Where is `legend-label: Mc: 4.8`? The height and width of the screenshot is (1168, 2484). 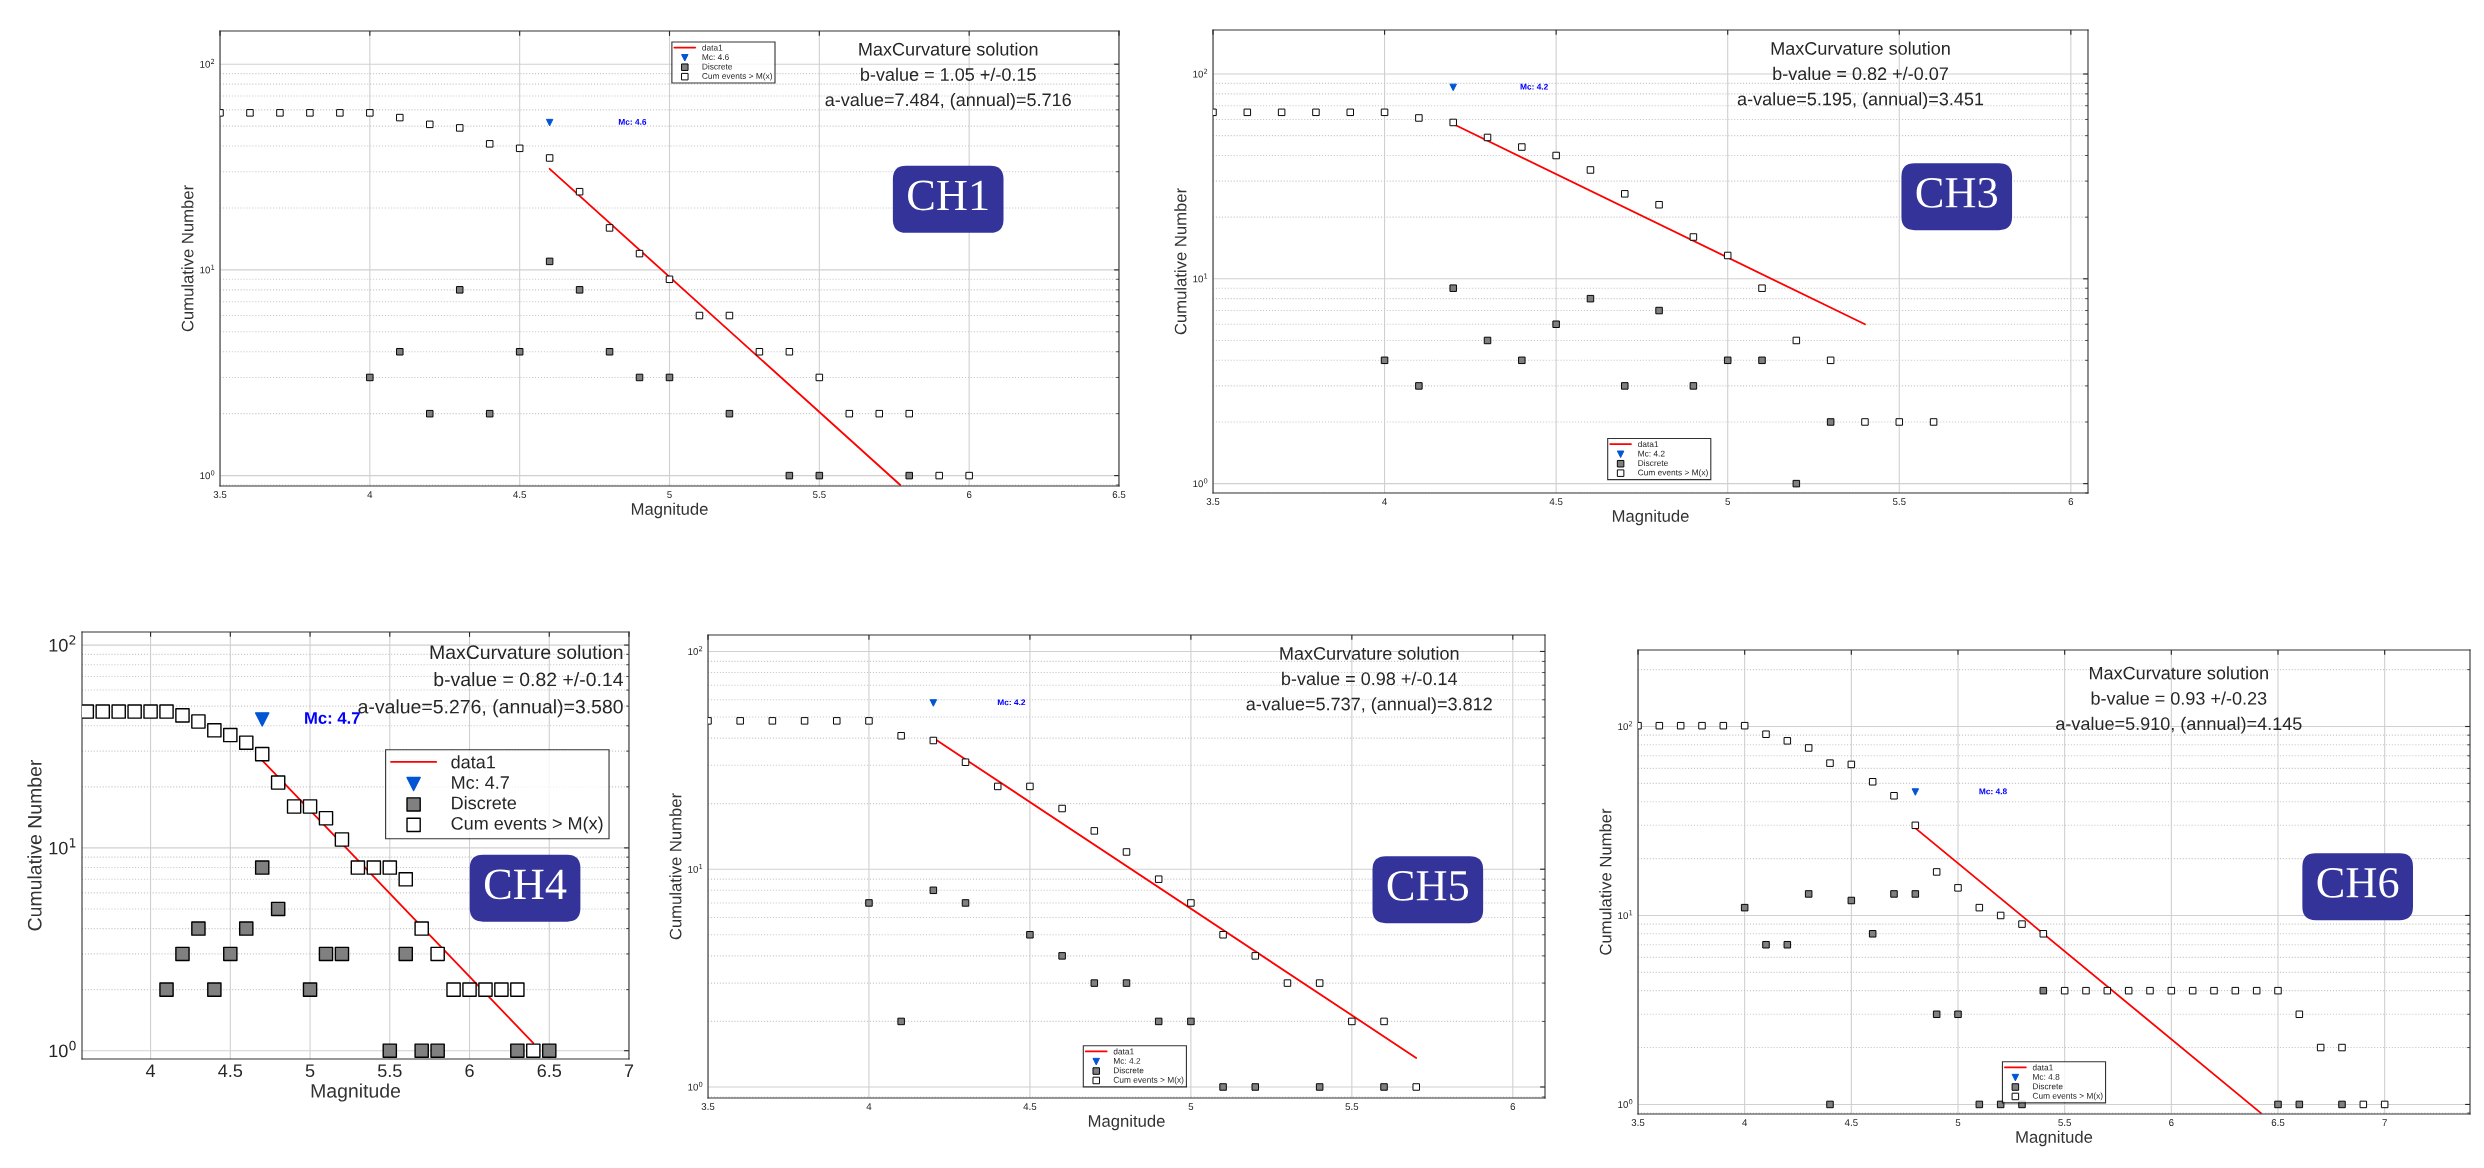 legend-label: Mc: 4.8 is located at coordinates (2046, 1076).